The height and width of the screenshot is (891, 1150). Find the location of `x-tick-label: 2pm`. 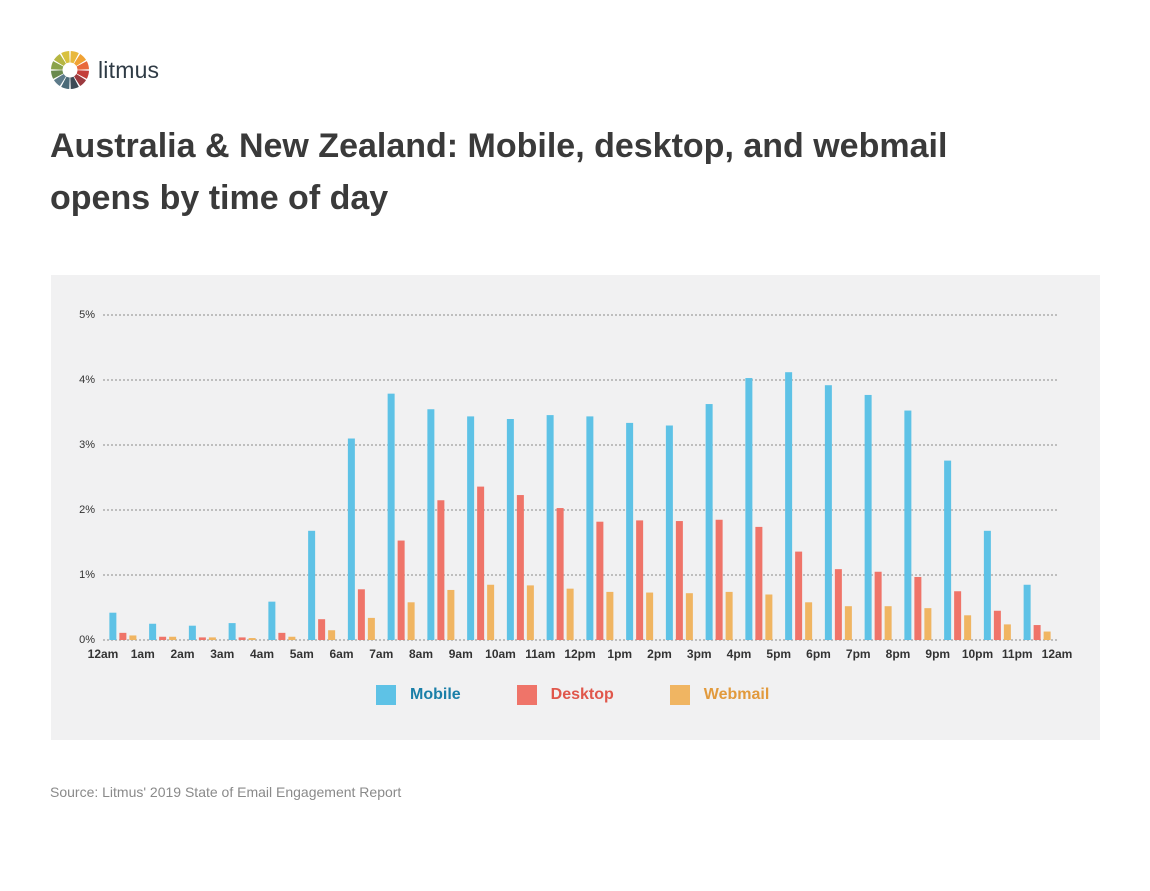

x-tick-label: 2pm is located at coordinates (659, 654).